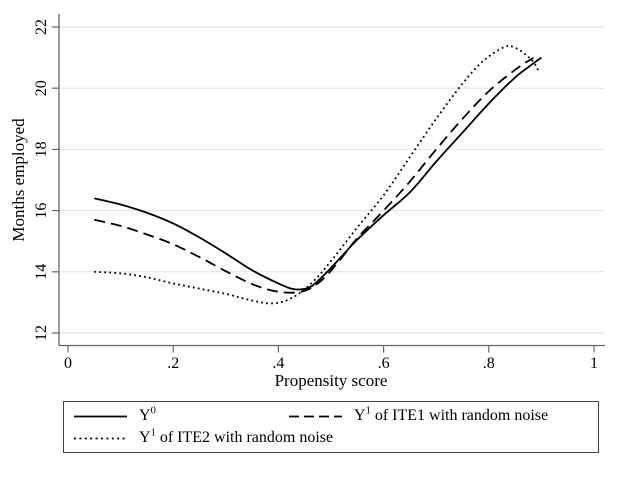  Describe the element at coordinates (18, 180) in the screenshot. I see `y-axis-title: Months employed` at that location.